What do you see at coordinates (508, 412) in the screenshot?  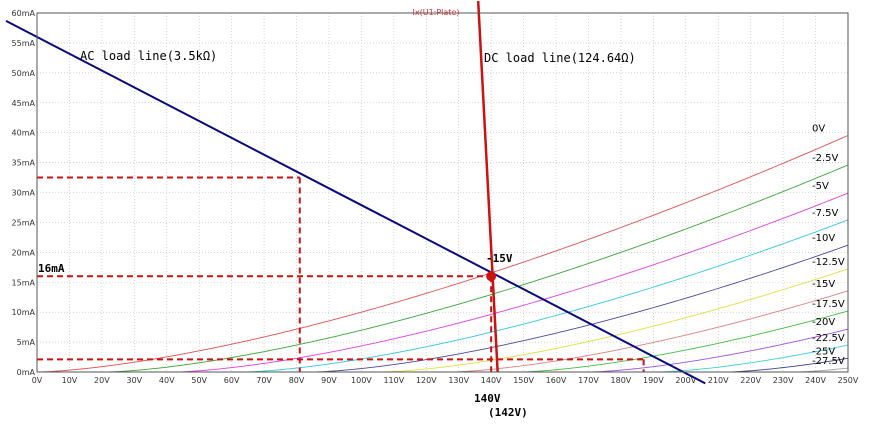 I see `voltage-annotation-2: (142V)` at bounding box center [508, 412].